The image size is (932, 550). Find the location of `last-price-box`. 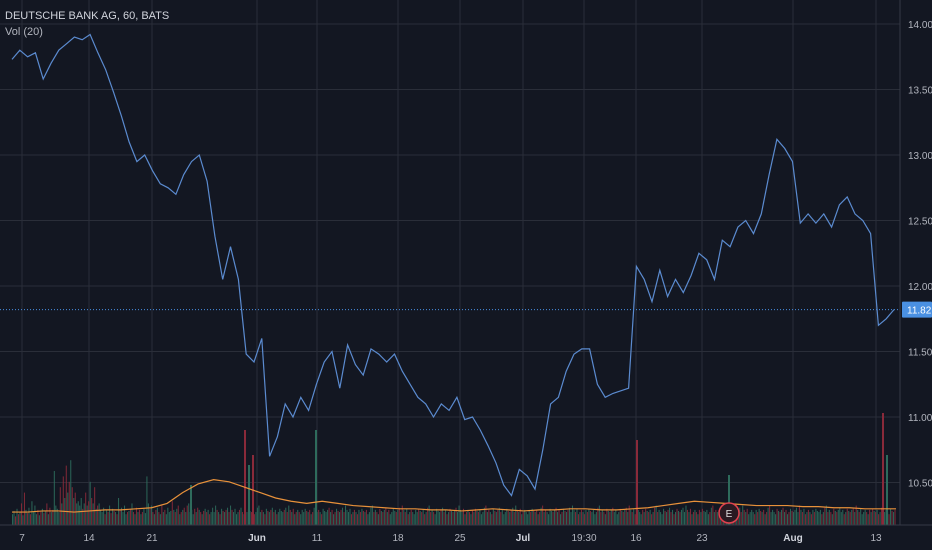

last-price-box is located at coordinates (917, 309).